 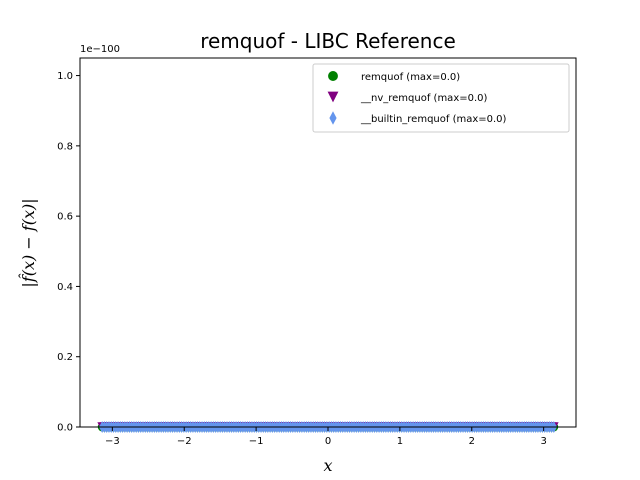 I want to click on legend-label: remquof (max=0.0), so click(x=410, y=77).